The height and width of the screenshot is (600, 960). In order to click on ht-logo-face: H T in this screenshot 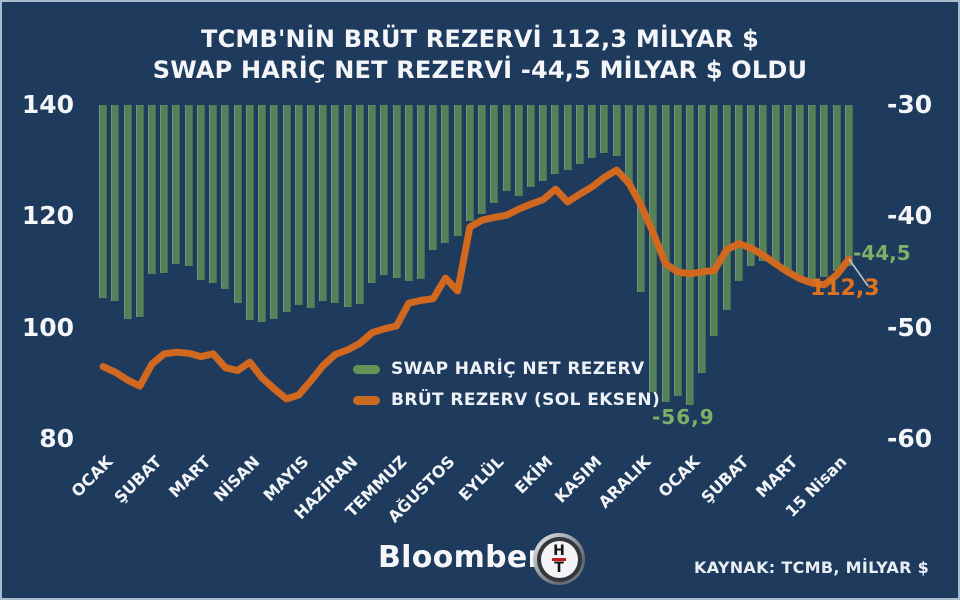, I will do `click(559, 559)`.